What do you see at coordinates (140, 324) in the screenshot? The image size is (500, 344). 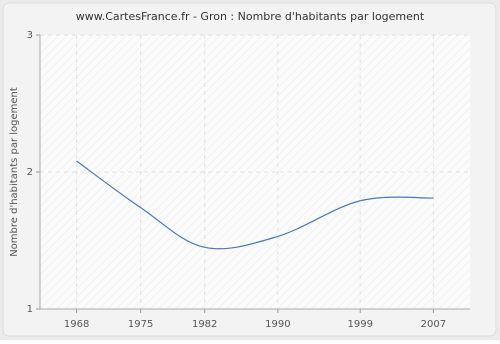 I see `x-tick-label: 1975` at bounding box center [140, 324].